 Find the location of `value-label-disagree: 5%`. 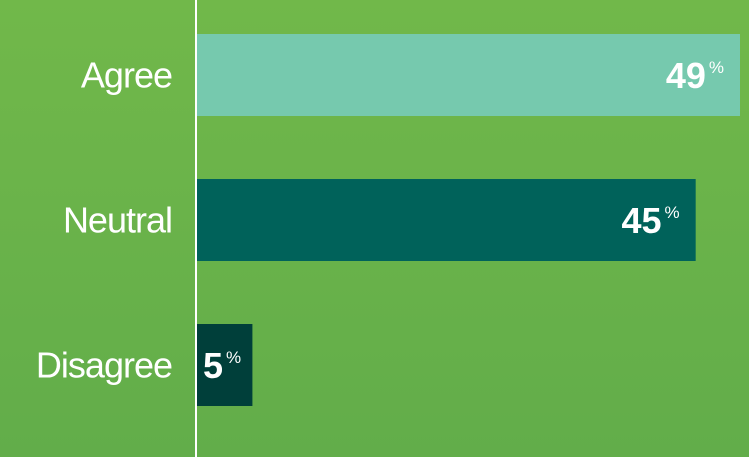

value-label-disagree: 5% is located at coordinates (222, 365).